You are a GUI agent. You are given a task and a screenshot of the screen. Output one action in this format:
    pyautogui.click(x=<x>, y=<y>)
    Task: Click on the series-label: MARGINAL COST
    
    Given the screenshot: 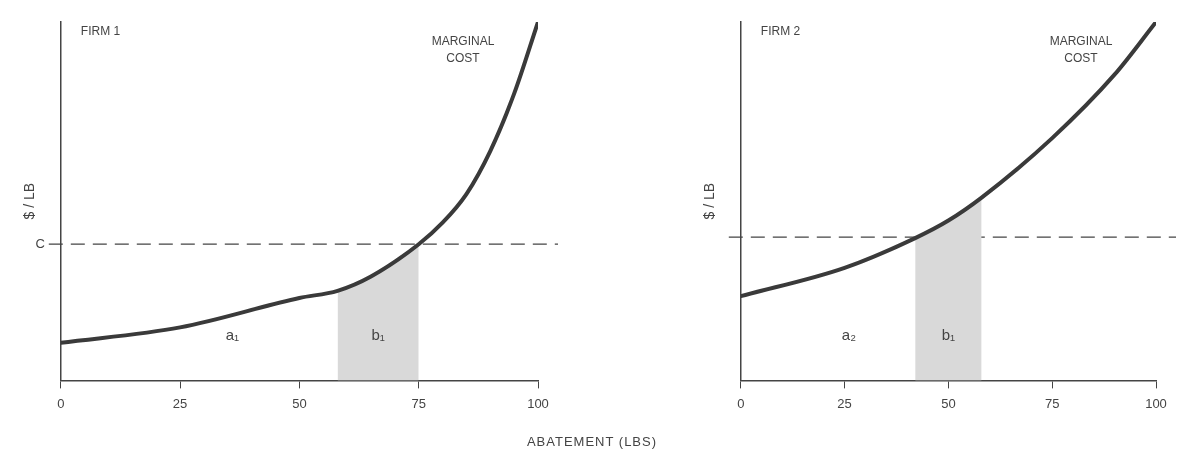 What is the action you would take?
    pyautogui.click(x=1081, y=50)
    